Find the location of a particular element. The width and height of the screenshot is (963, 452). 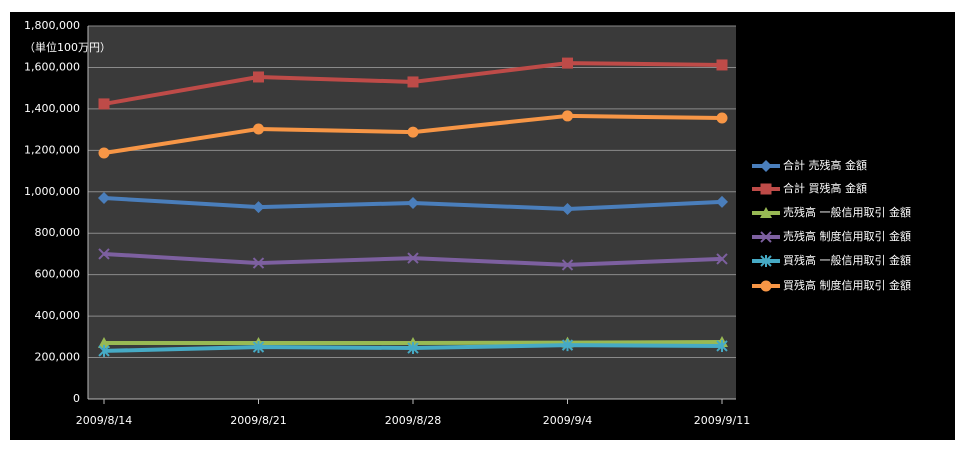

unit-annotation: （単位100万円） is located at coordinates (67, 47).